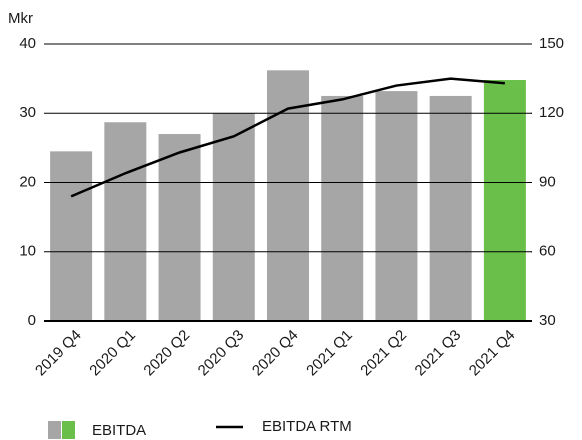 The image size is (582, 440). I want to click on x-tick-label: 2021 Q4, so click(492, 353).